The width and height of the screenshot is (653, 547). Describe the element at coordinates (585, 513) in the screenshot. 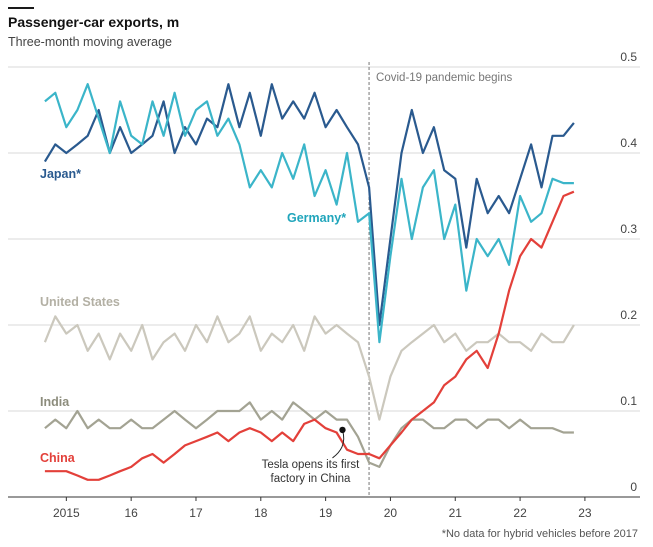

I see `x-tick-label: 23` at that location.